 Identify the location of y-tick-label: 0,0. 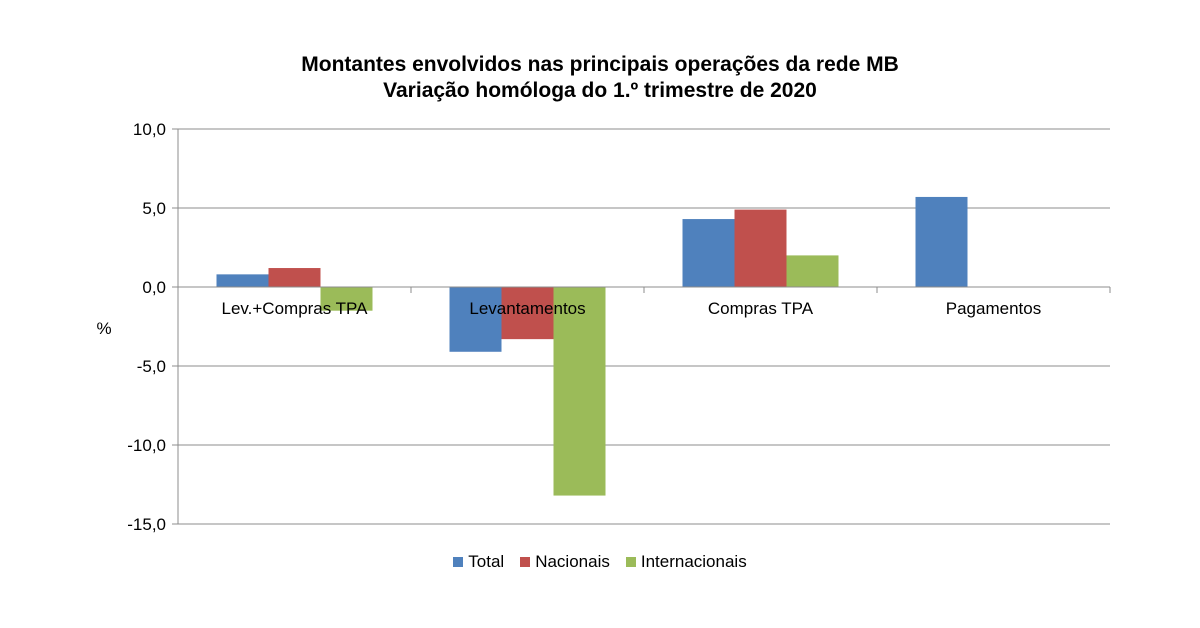
(154, 287).